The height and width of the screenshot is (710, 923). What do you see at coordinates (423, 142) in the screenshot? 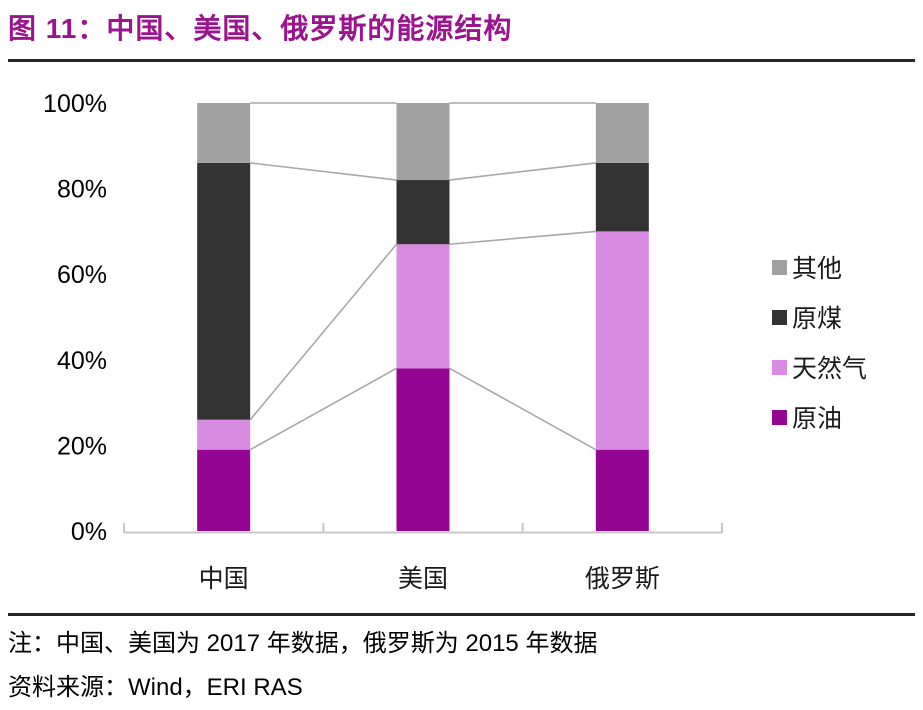
I see `bar-segment-美国-其他` at bounding box center [423, 142].